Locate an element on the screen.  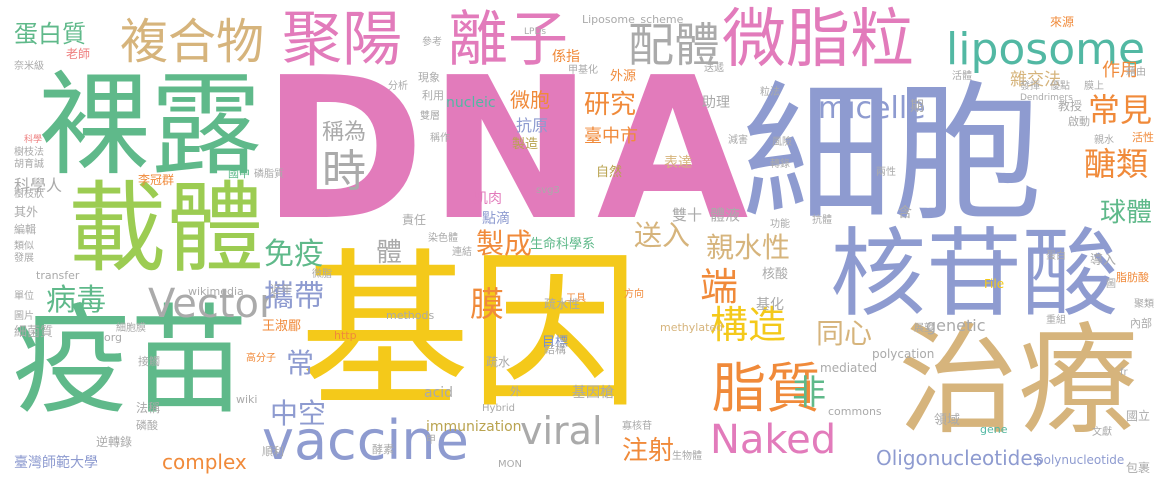
word: 減害 is located at coordinates (738, 140).